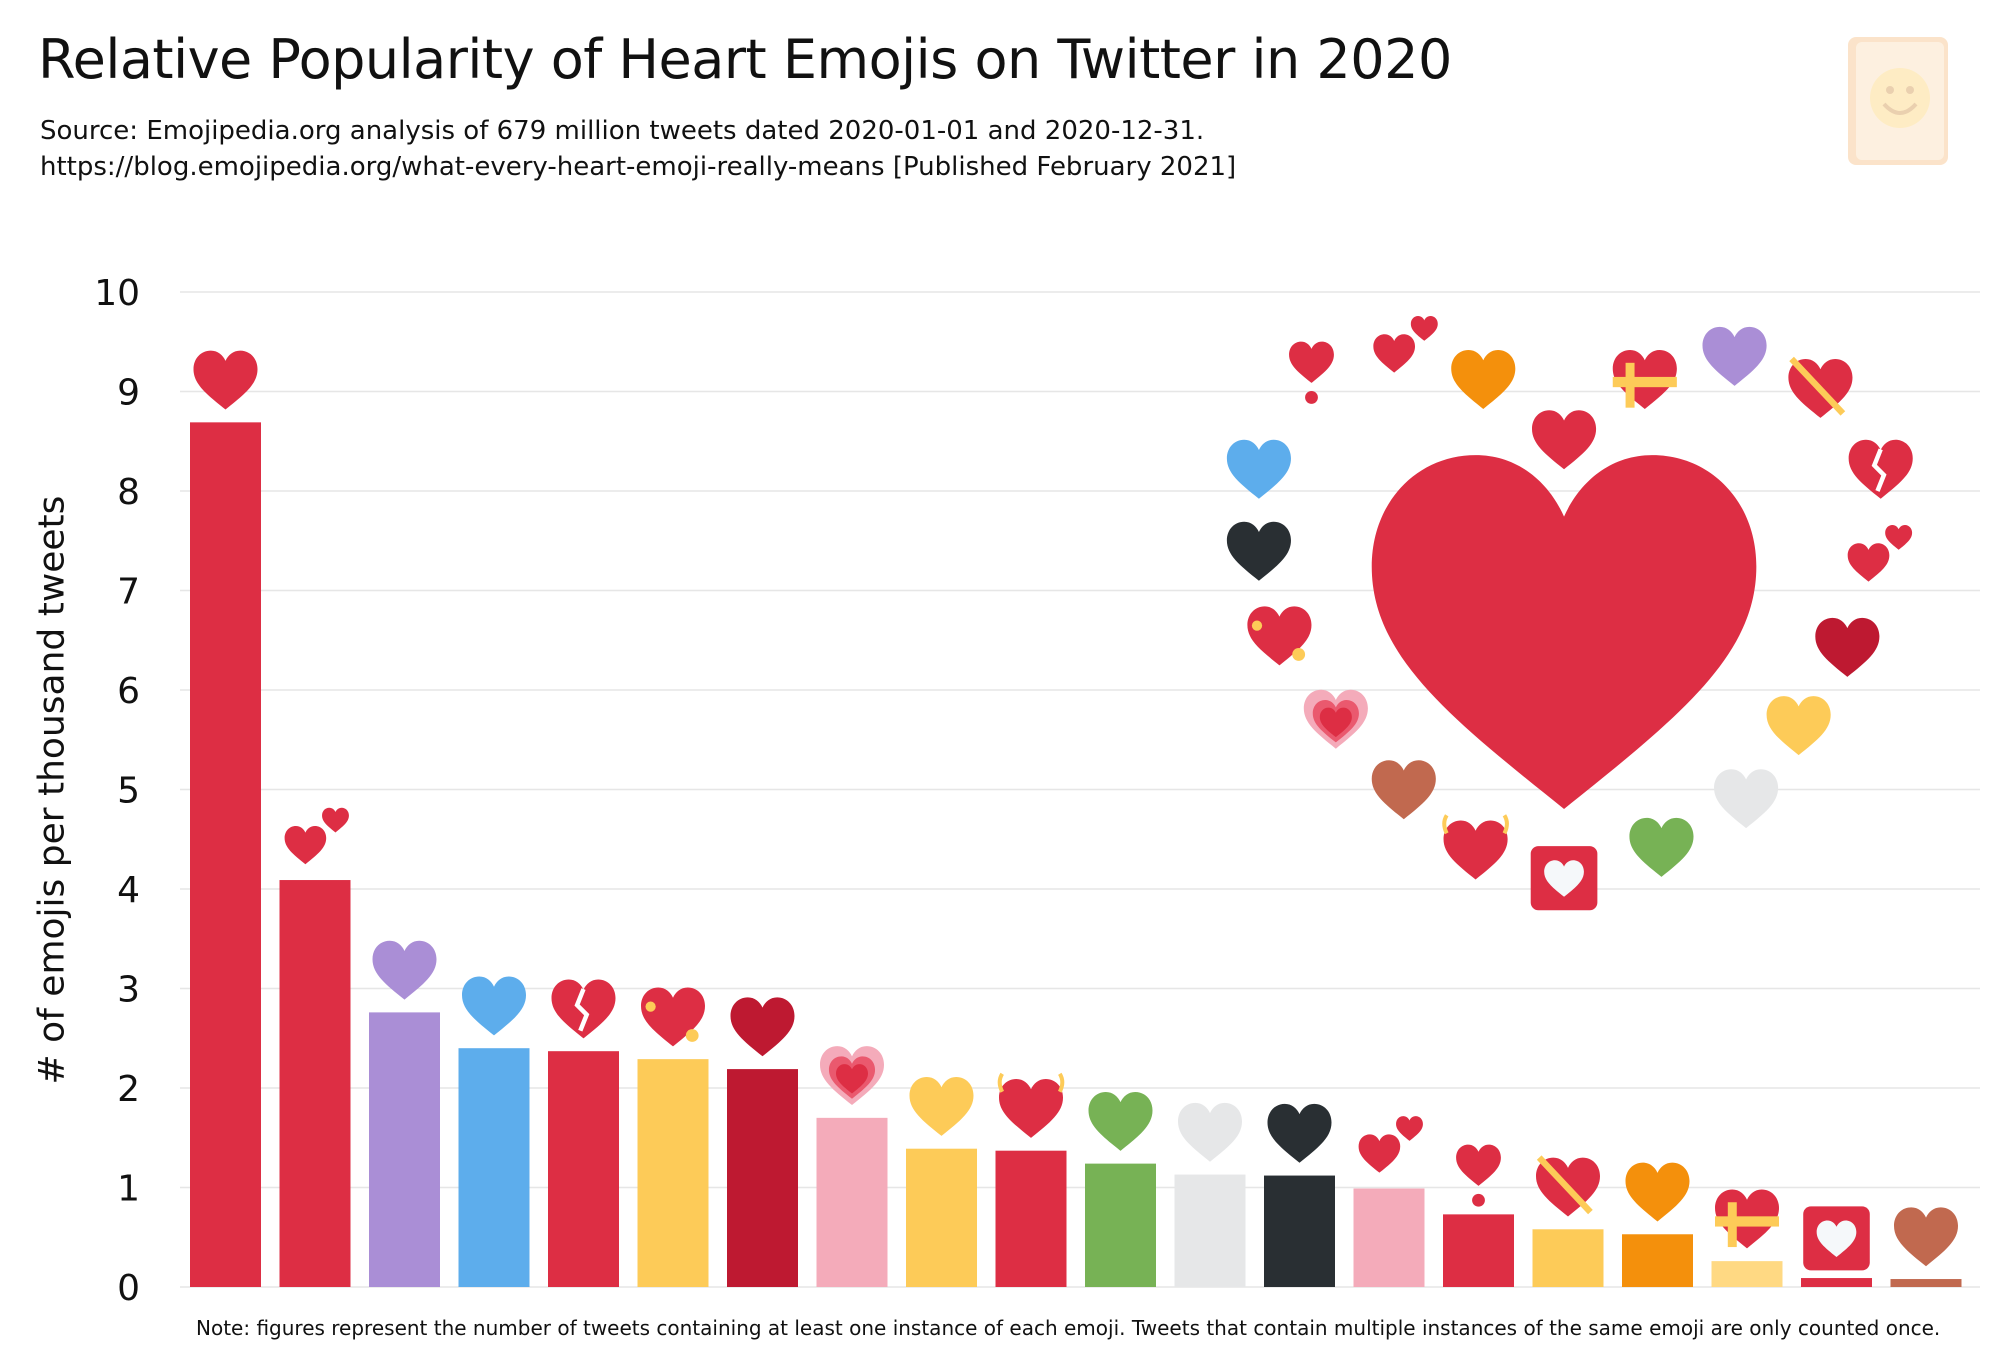 The image size is (2000, 1371). Describe the element at coordinates (128, 890) in the screenshot. I see `y-tick-label: 4` at that location.